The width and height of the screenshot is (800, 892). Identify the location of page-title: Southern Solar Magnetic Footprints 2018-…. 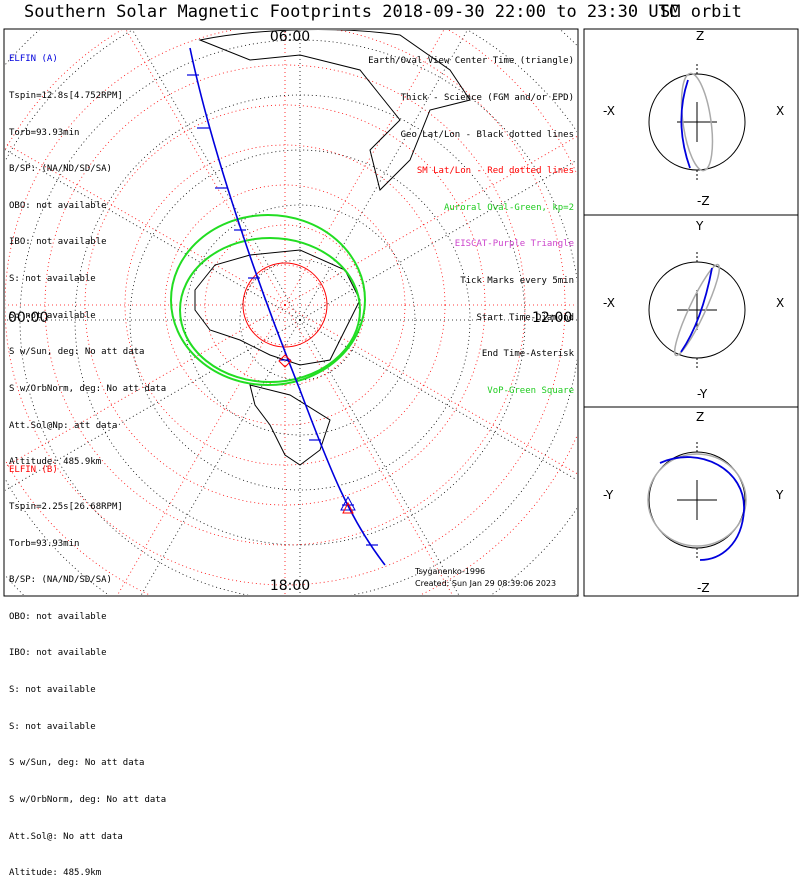
(352, 12).